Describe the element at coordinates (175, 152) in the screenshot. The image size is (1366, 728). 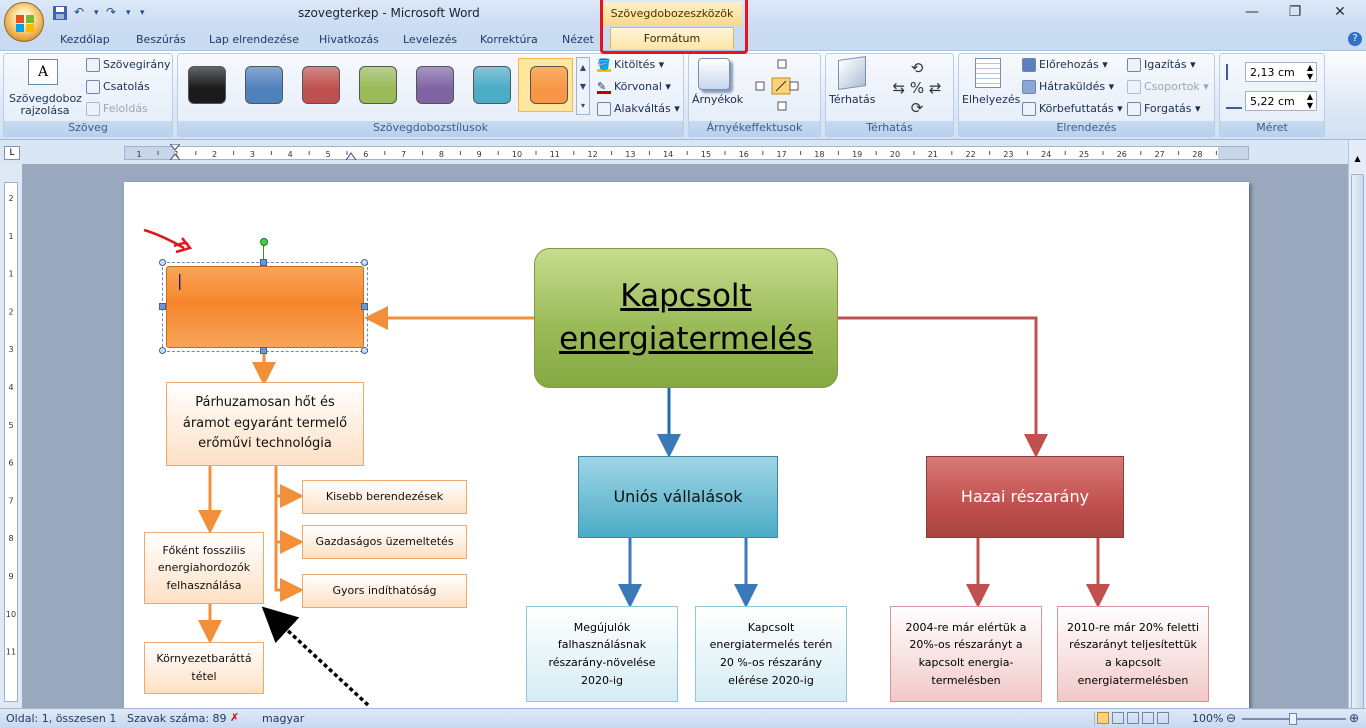
I see `indent-marker-icon` at that location.